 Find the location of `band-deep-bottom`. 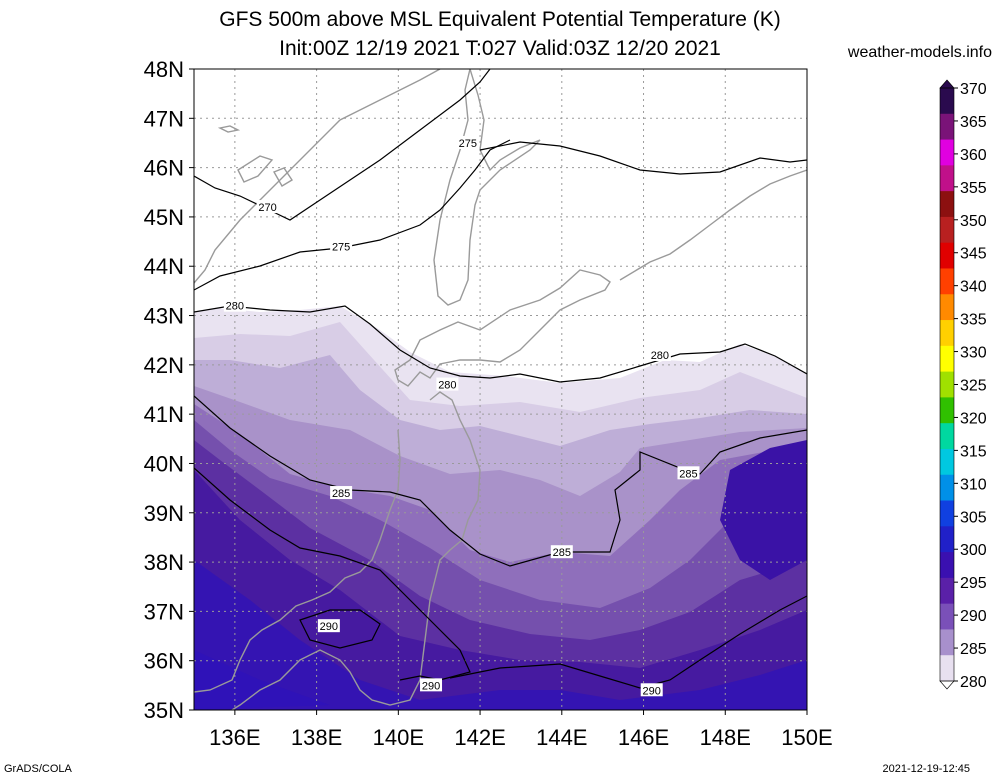

band-deep-bottom is located at coordinates (262, 680).